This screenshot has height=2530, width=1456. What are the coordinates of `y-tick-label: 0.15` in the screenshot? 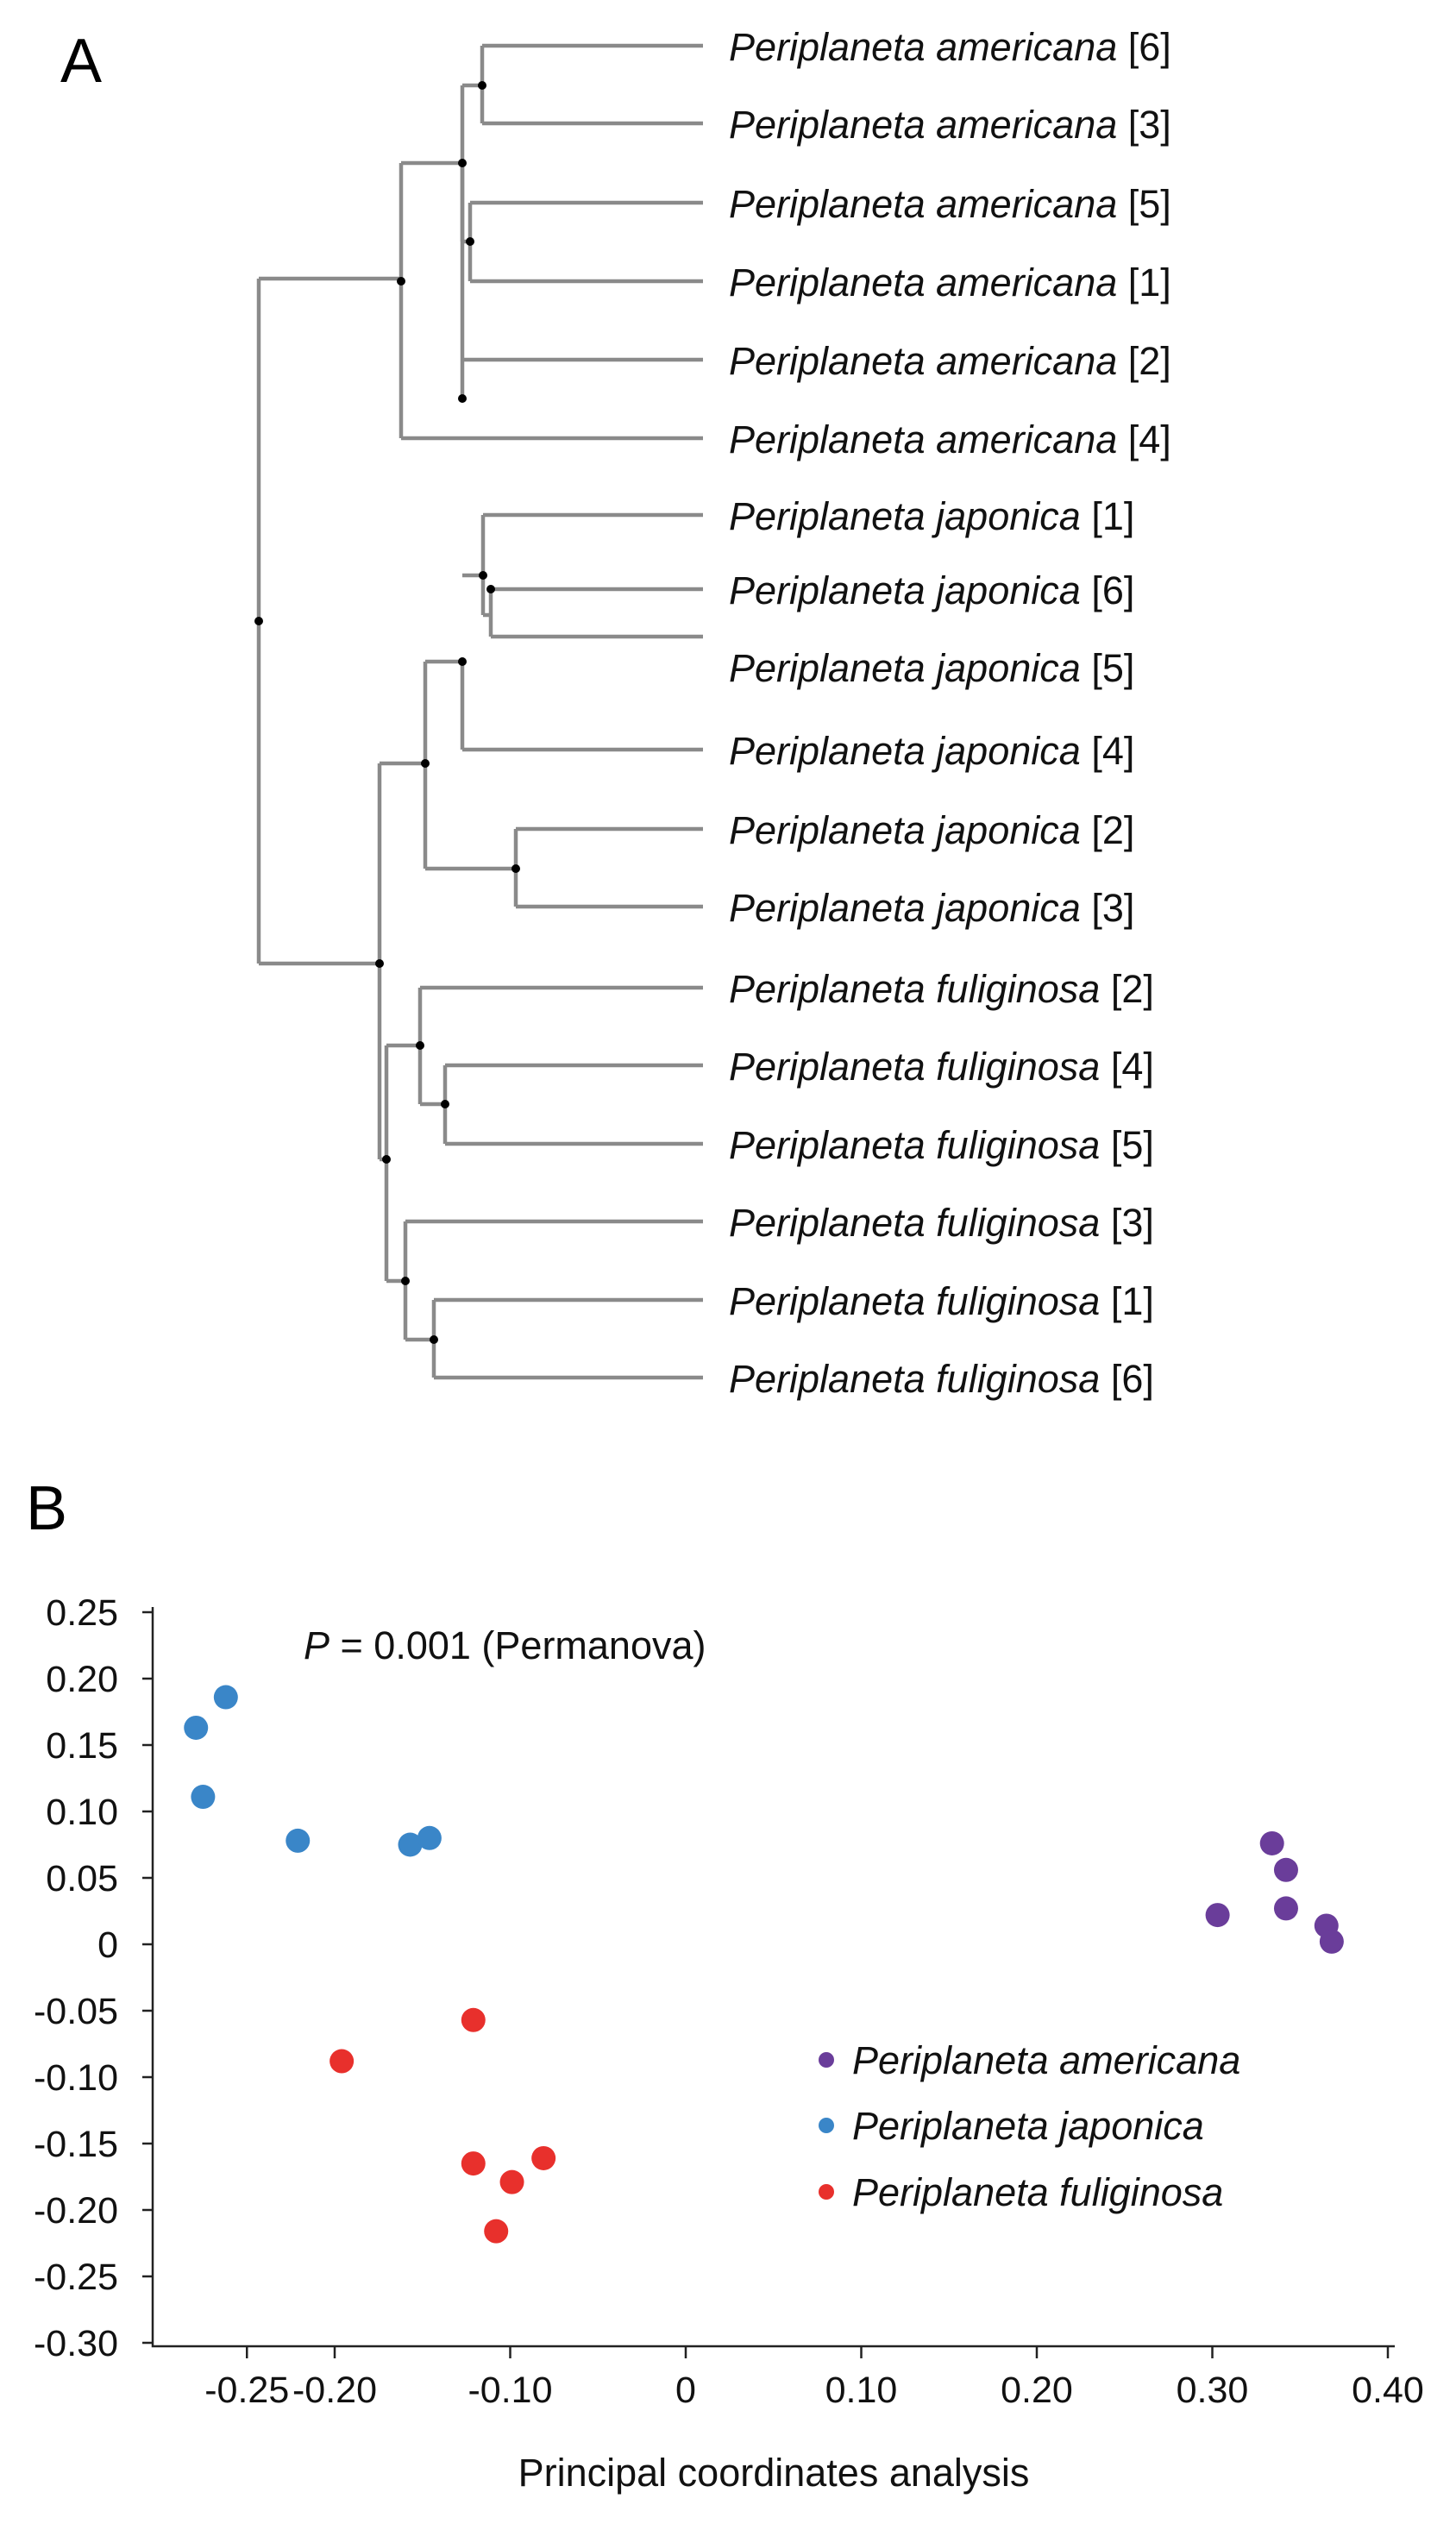 It's located at (82, 1746).